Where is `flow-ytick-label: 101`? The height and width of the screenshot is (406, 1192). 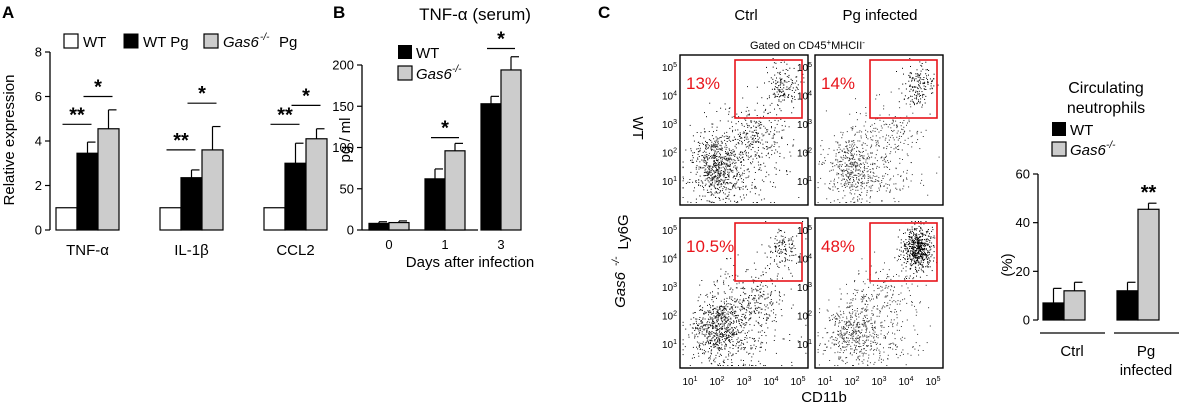 flow-ytick-label: 101 is located at coordinates (669, 182).